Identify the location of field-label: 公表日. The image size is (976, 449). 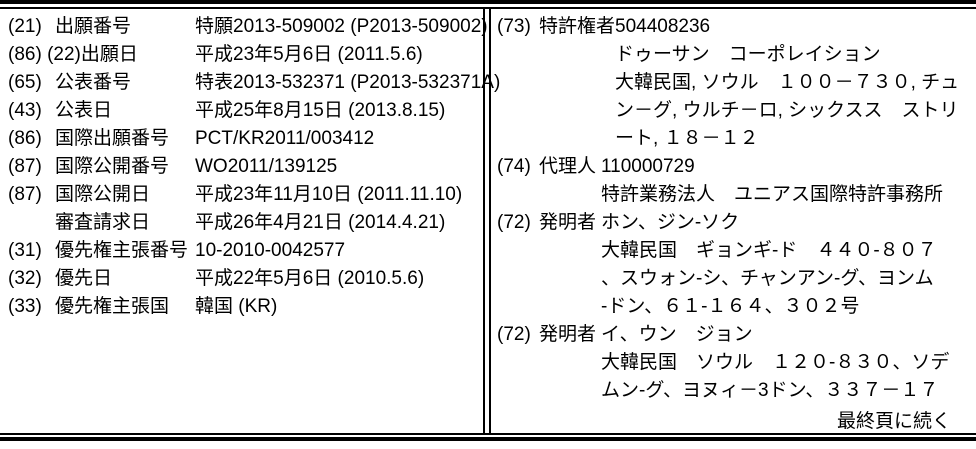
(84, 110).